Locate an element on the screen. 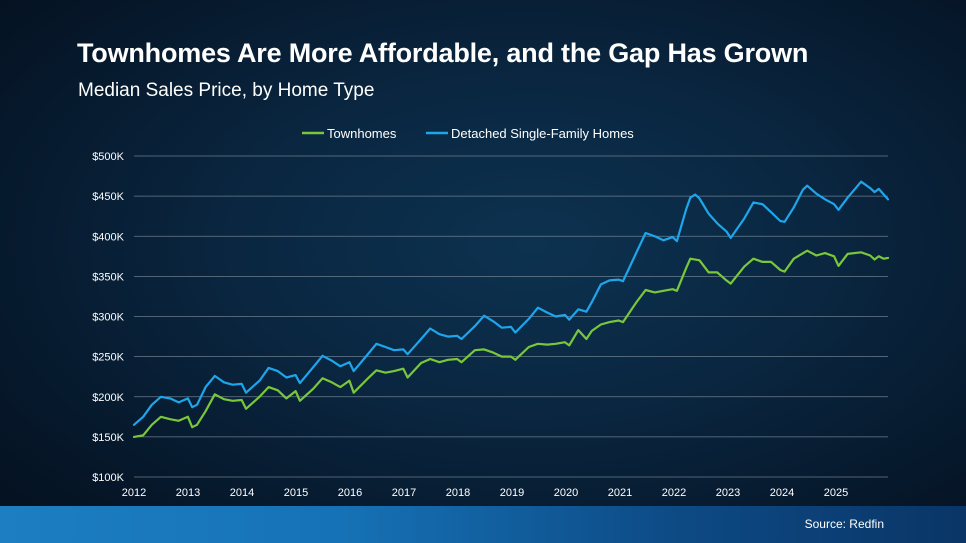 This screenshot has width=966, height=543. x-tick-label: 2023 is located at coordinates (728, 493).